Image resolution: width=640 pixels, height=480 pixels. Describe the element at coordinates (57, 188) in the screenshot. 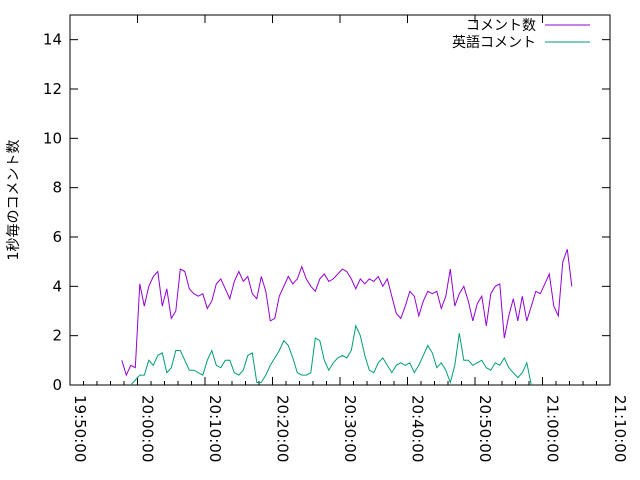

I see `y-tick-label: 8` at that location.